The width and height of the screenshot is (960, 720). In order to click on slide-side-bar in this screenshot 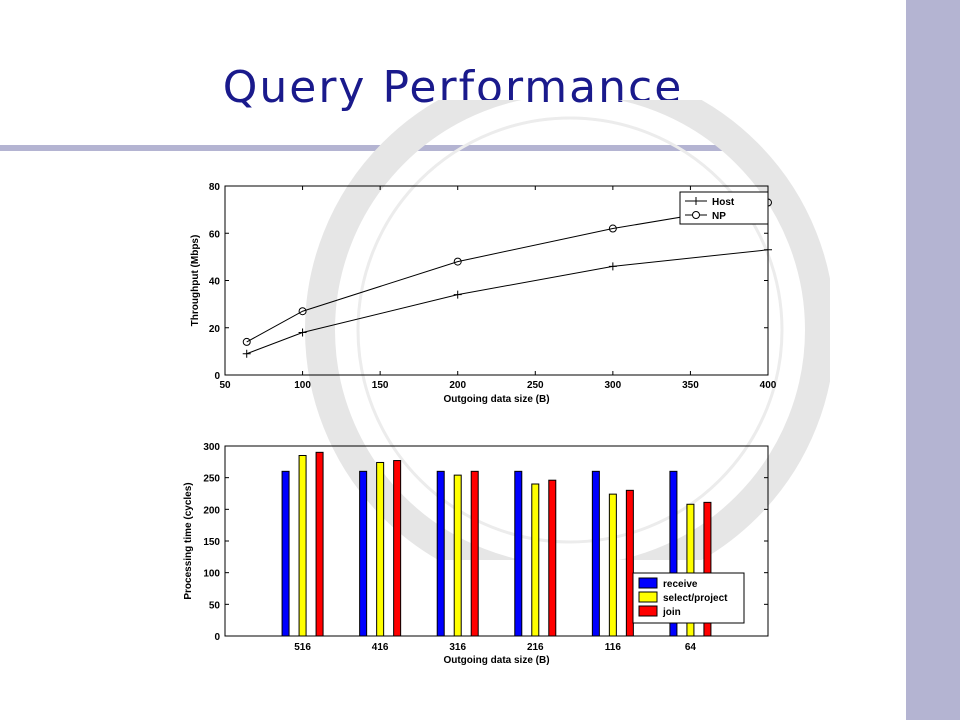, I will do `click(933, 360)`.